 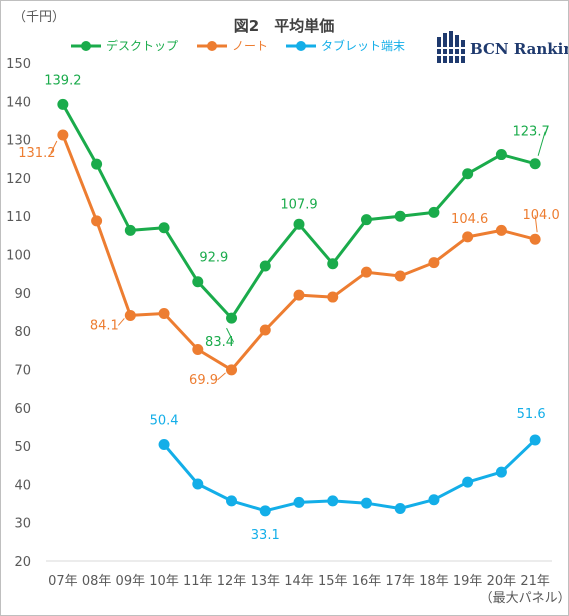 I want to click on y-tick-label: 70, so click(x=22, y=370).